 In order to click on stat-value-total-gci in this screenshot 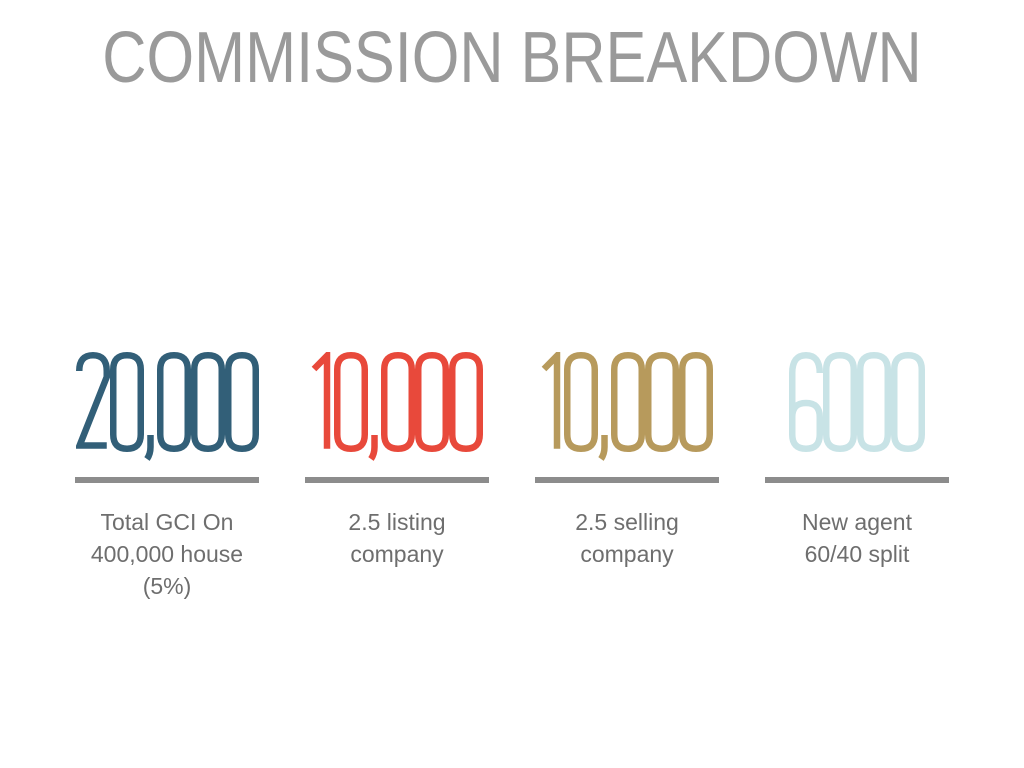, I will do `click(167, 408)`.